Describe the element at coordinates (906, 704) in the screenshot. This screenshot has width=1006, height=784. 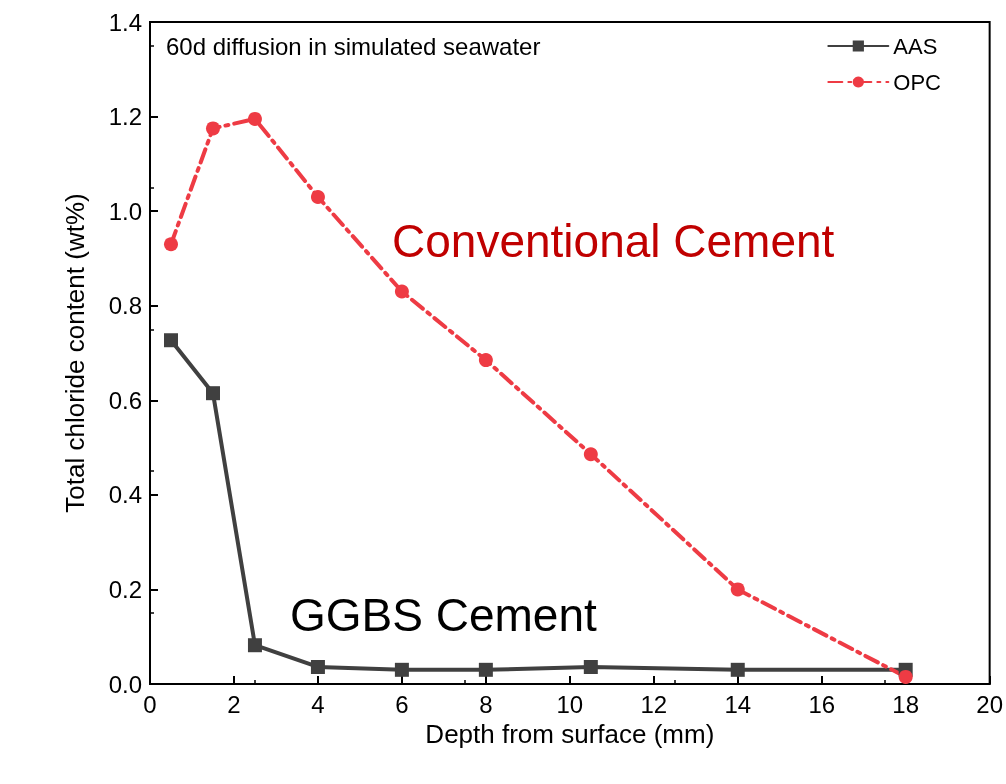
I see `x-tick-label: 18` at that location.